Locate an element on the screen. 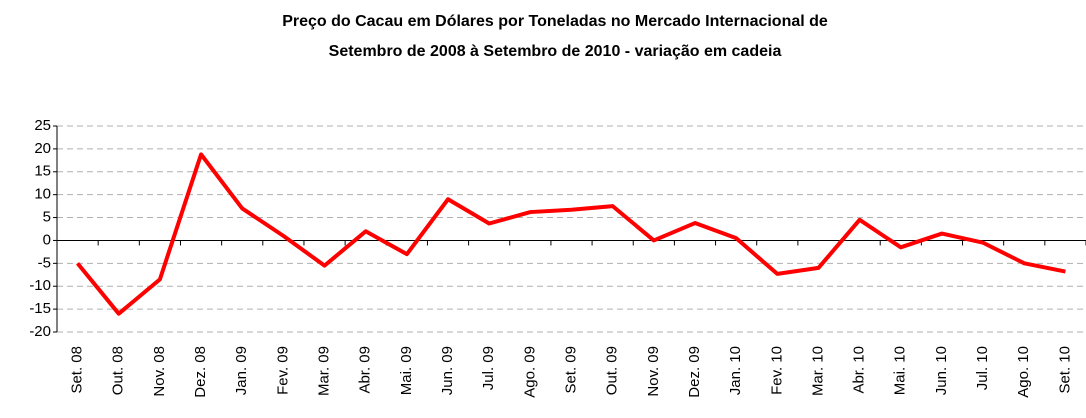 Image resolution: width=1086 pixels, height=418 pixels. x-tick-label: Nov. 09 is located at coordinates (653, 371).